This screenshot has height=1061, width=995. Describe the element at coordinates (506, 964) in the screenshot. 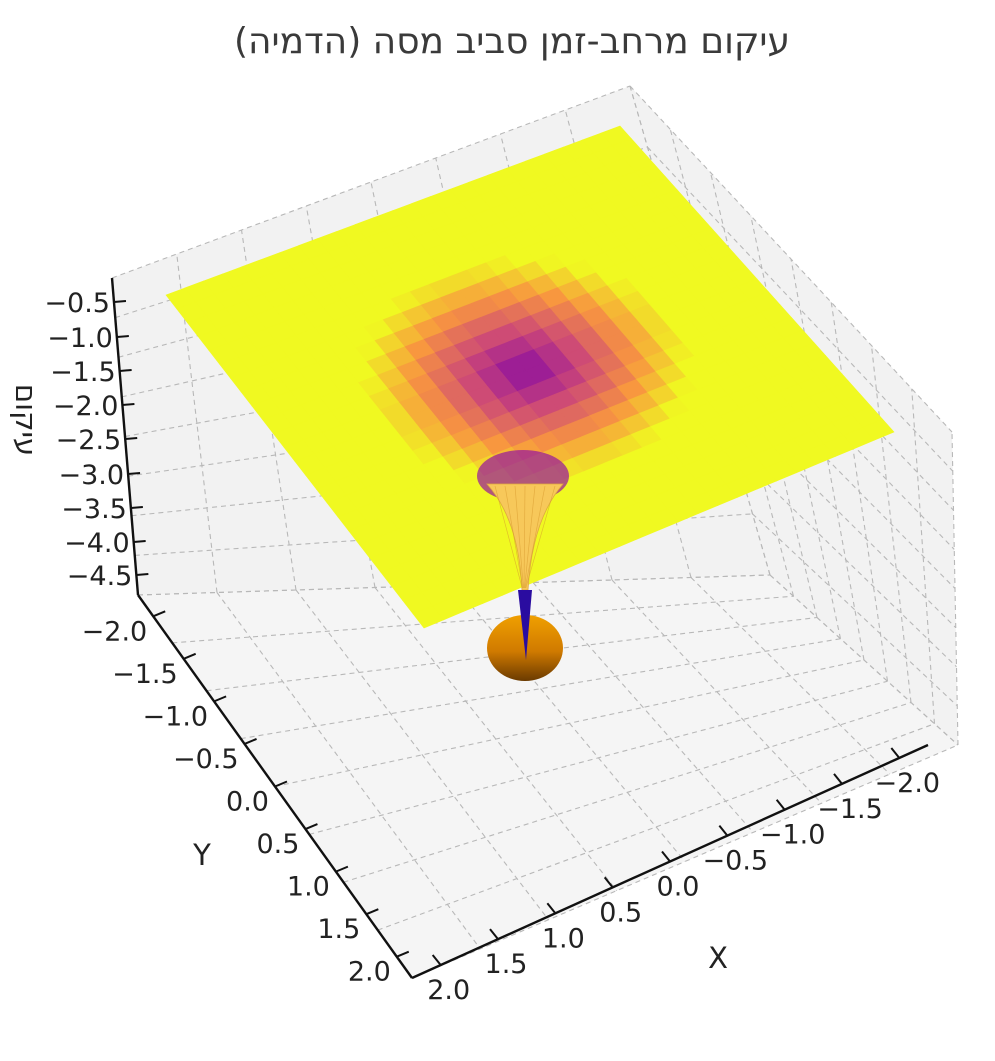

I see `x-tick-label: 1.5` at that location.